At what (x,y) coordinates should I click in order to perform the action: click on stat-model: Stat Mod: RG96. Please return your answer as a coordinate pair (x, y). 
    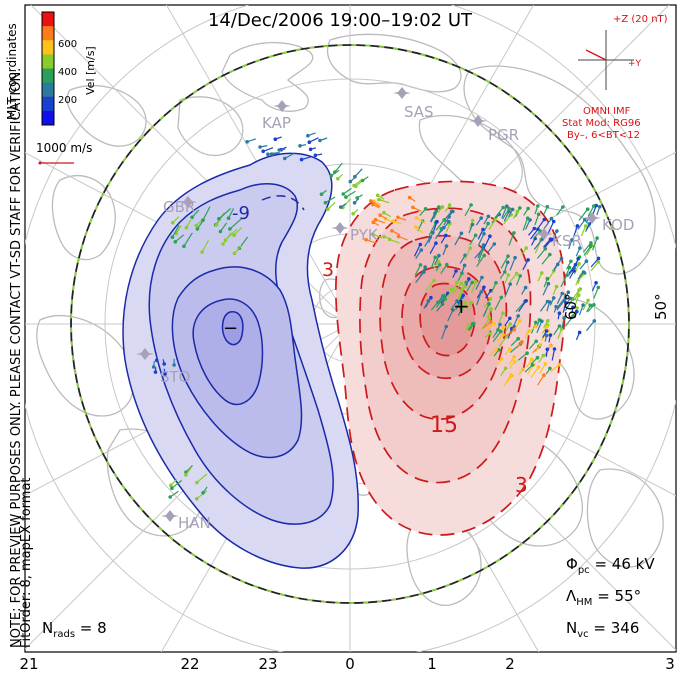
    Looking at the image, I should click on (601, 123).